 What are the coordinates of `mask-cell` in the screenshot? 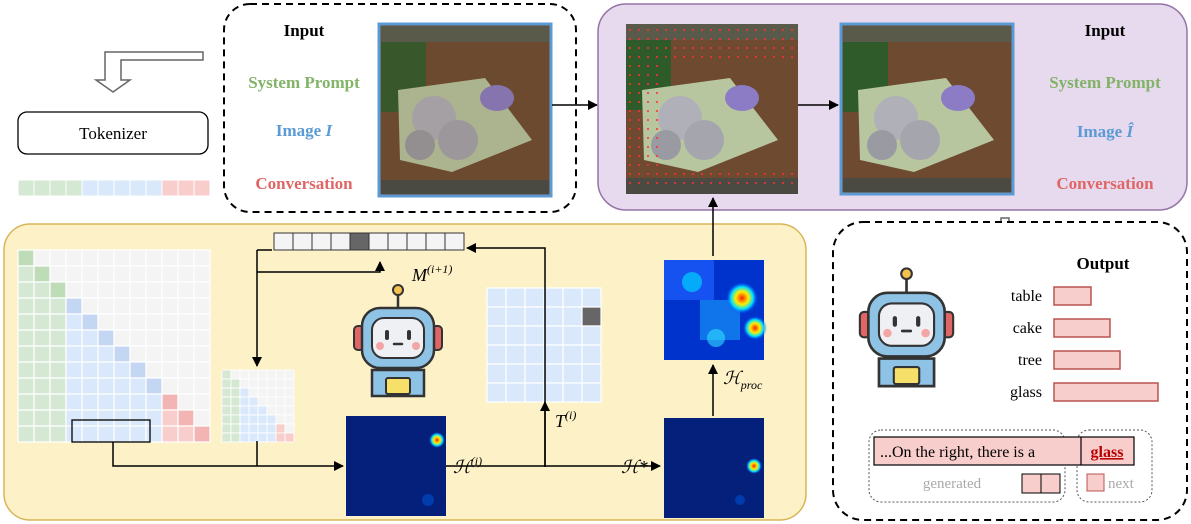 It's located at (378, 241).